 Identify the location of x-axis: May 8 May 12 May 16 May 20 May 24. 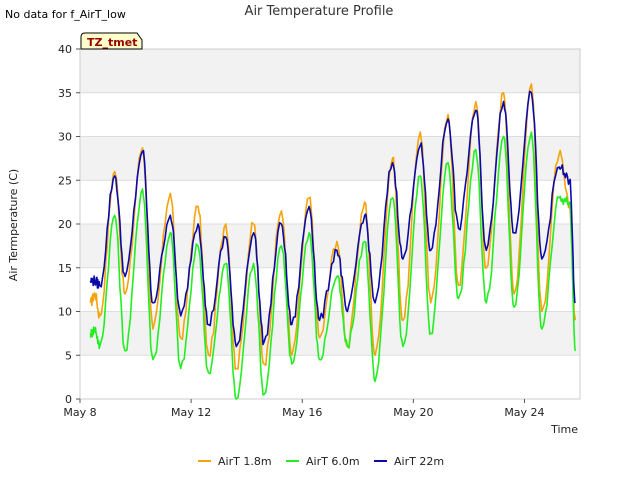
(304, 409).